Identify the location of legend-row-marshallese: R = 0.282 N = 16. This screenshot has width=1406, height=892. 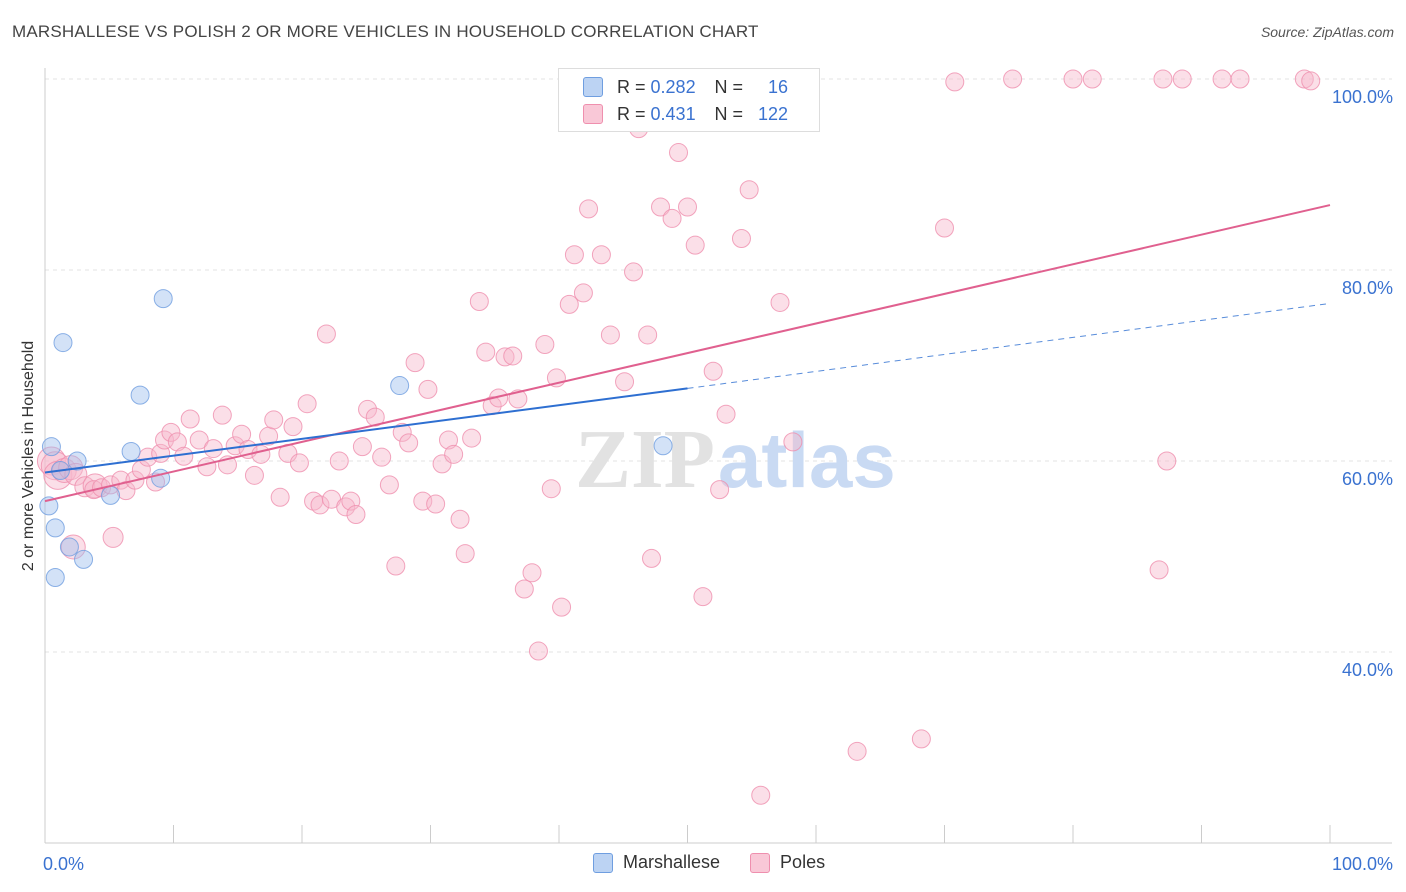
(685, 87).